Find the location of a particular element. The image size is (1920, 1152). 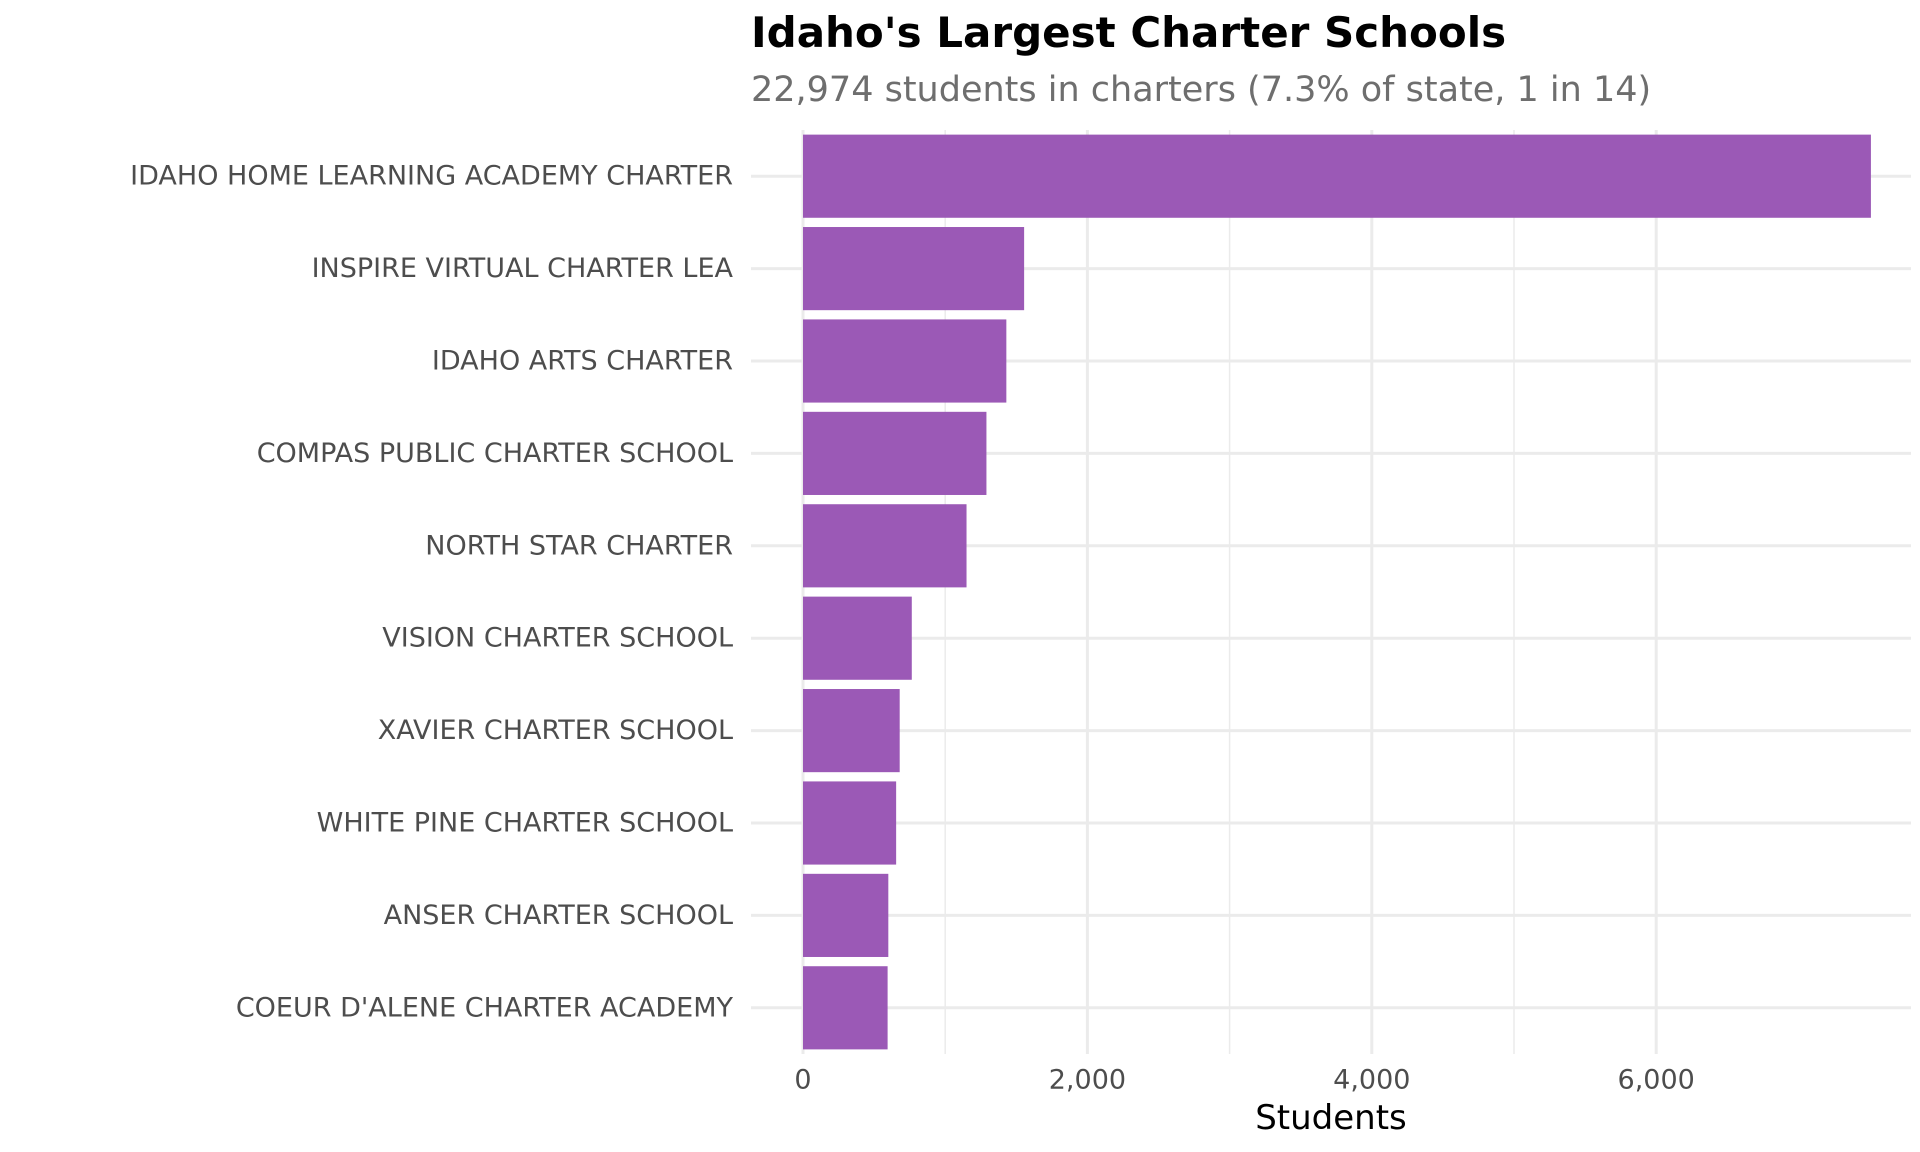

category-label: COEUR D'ALENE CHARTER ACADEMY is located at coordinates (485, 1007).